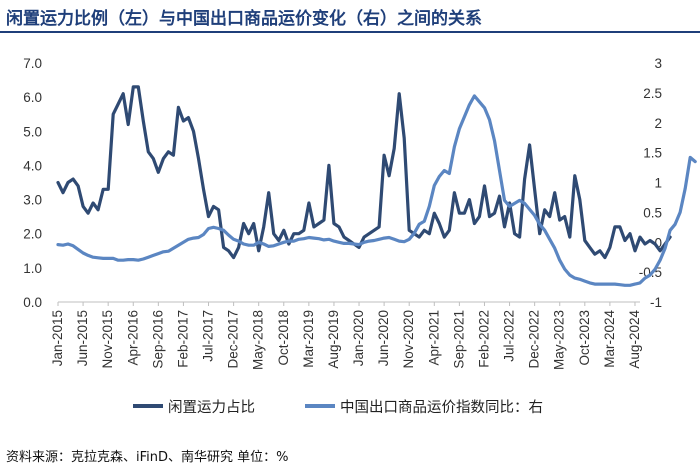 Image resolution: width=700 pixels, height=472 pixels. Describe the element at coordinates (244, 19) in the screenshot. I see `chart-title: 闲置运力比例（左）与中国出口商品运价变化（右）之间的关系` at that location.